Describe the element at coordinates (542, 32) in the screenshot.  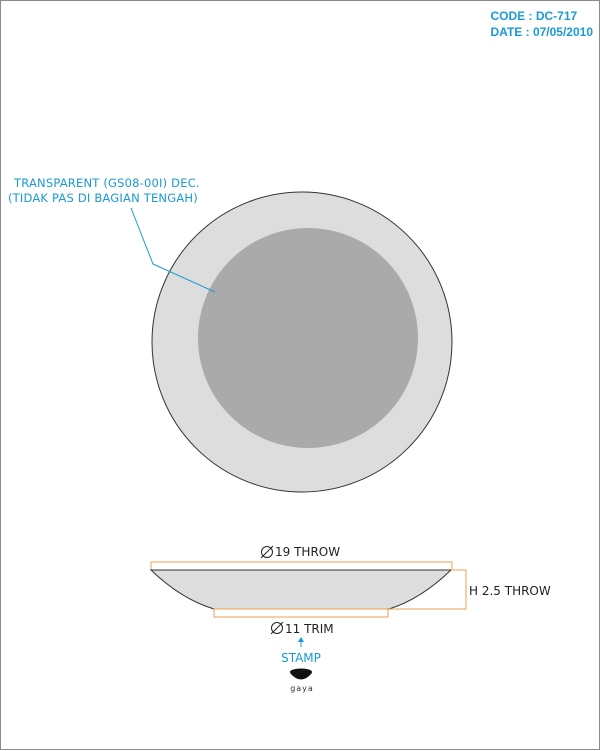
I see `drawing-date: DATE : 07/05/2010` at that location.